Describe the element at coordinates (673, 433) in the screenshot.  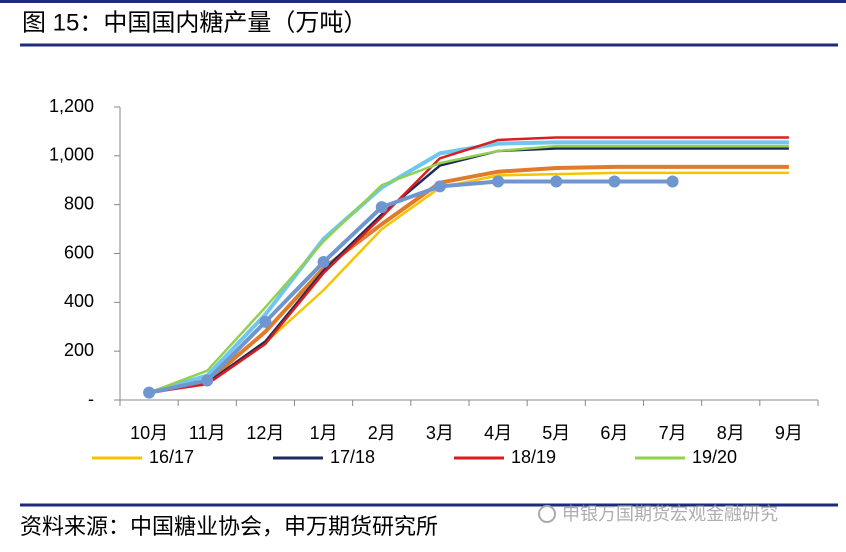
I see `x-tick-label: 7月` at that location.